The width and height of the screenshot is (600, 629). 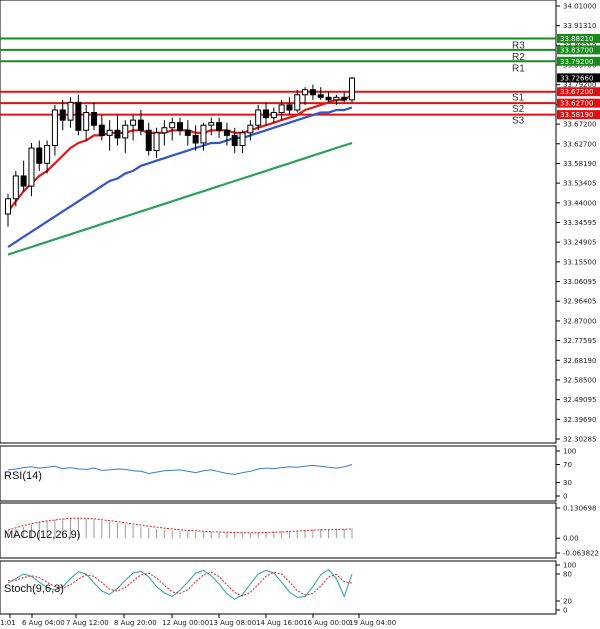 What do you see at coordinates (43, 623) in the screenshot?
I see `time-tick-label: 6 Aug 04:00` at bounding box center [43, 623].